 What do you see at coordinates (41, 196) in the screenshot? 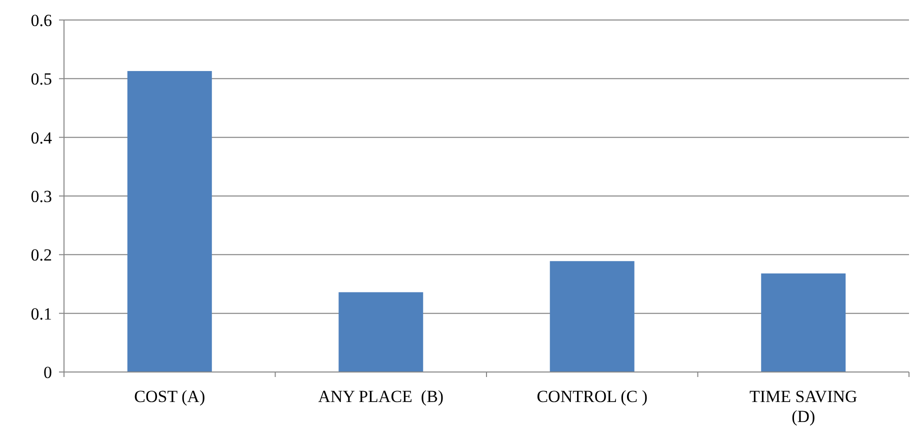
I see `y-tick-label: 0.3` at bounding box center [41, 196].